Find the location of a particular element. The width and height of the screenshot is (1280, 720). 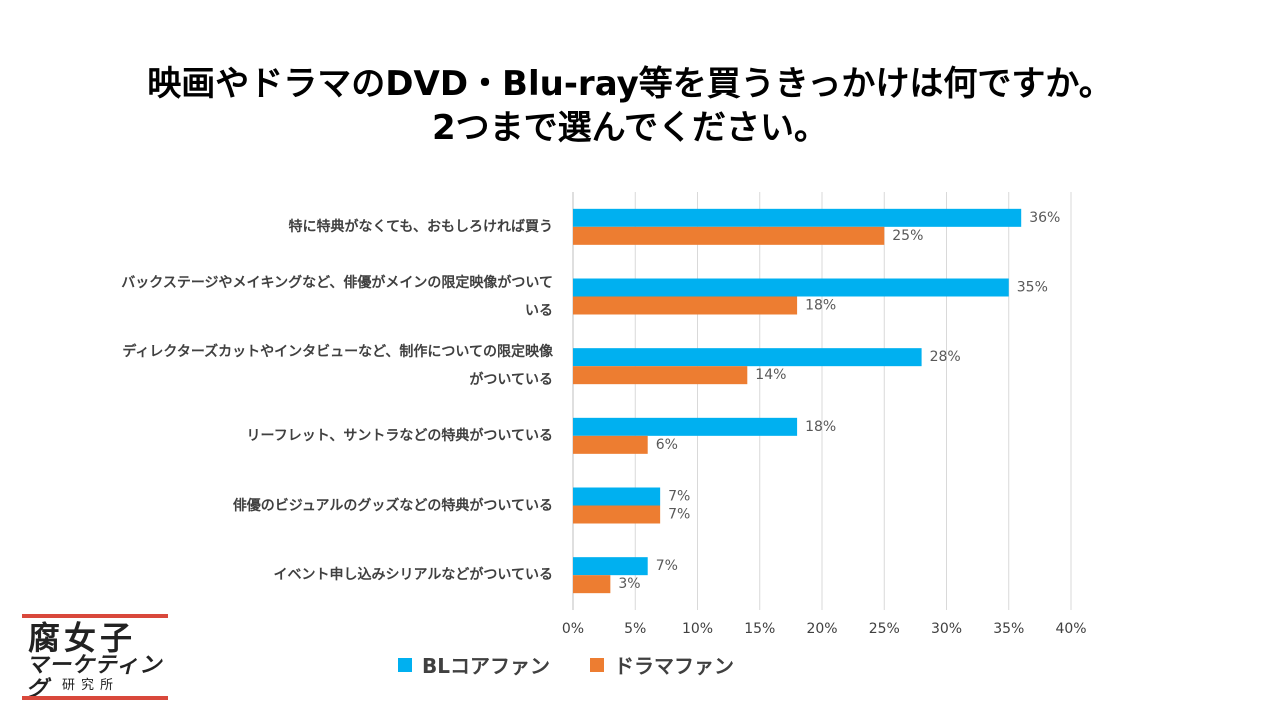

logo-top-bar is located at coordinates (95, 616).